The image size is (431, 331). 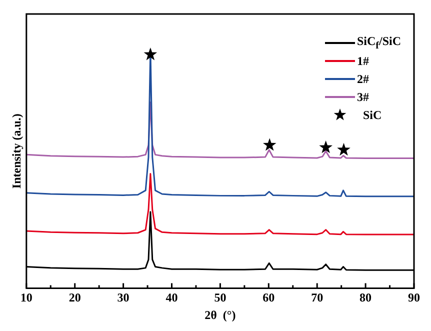 What do you see at coordinates (317, 297) in the screenshot?
I see `x-tick-label: 70` at bounding box center [317, 297].